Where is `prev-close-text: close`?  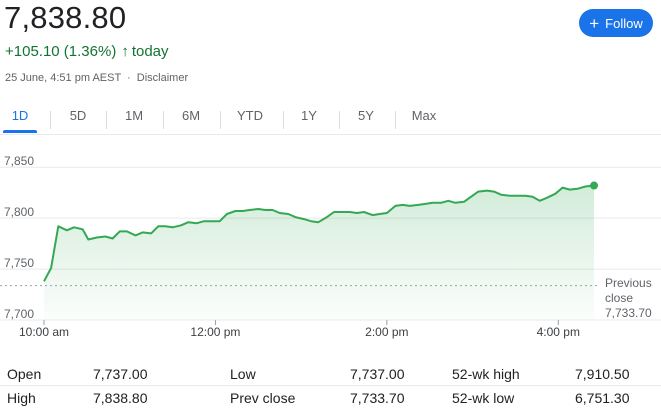
prev-close-text: close is located at coordinates (619, 298).